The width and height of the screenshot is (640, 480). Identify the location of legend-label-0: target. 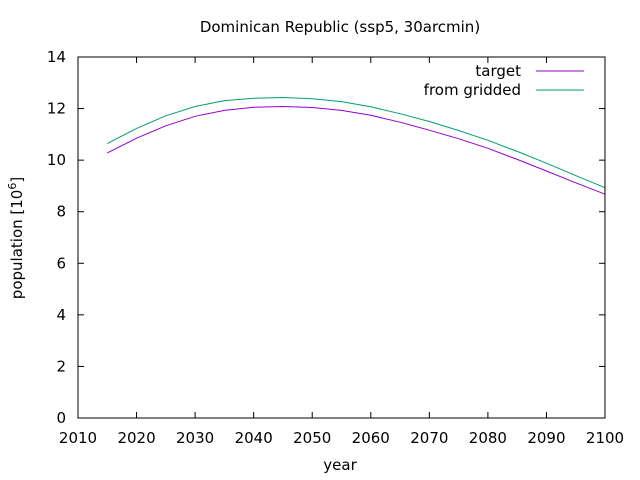
(498, 71).